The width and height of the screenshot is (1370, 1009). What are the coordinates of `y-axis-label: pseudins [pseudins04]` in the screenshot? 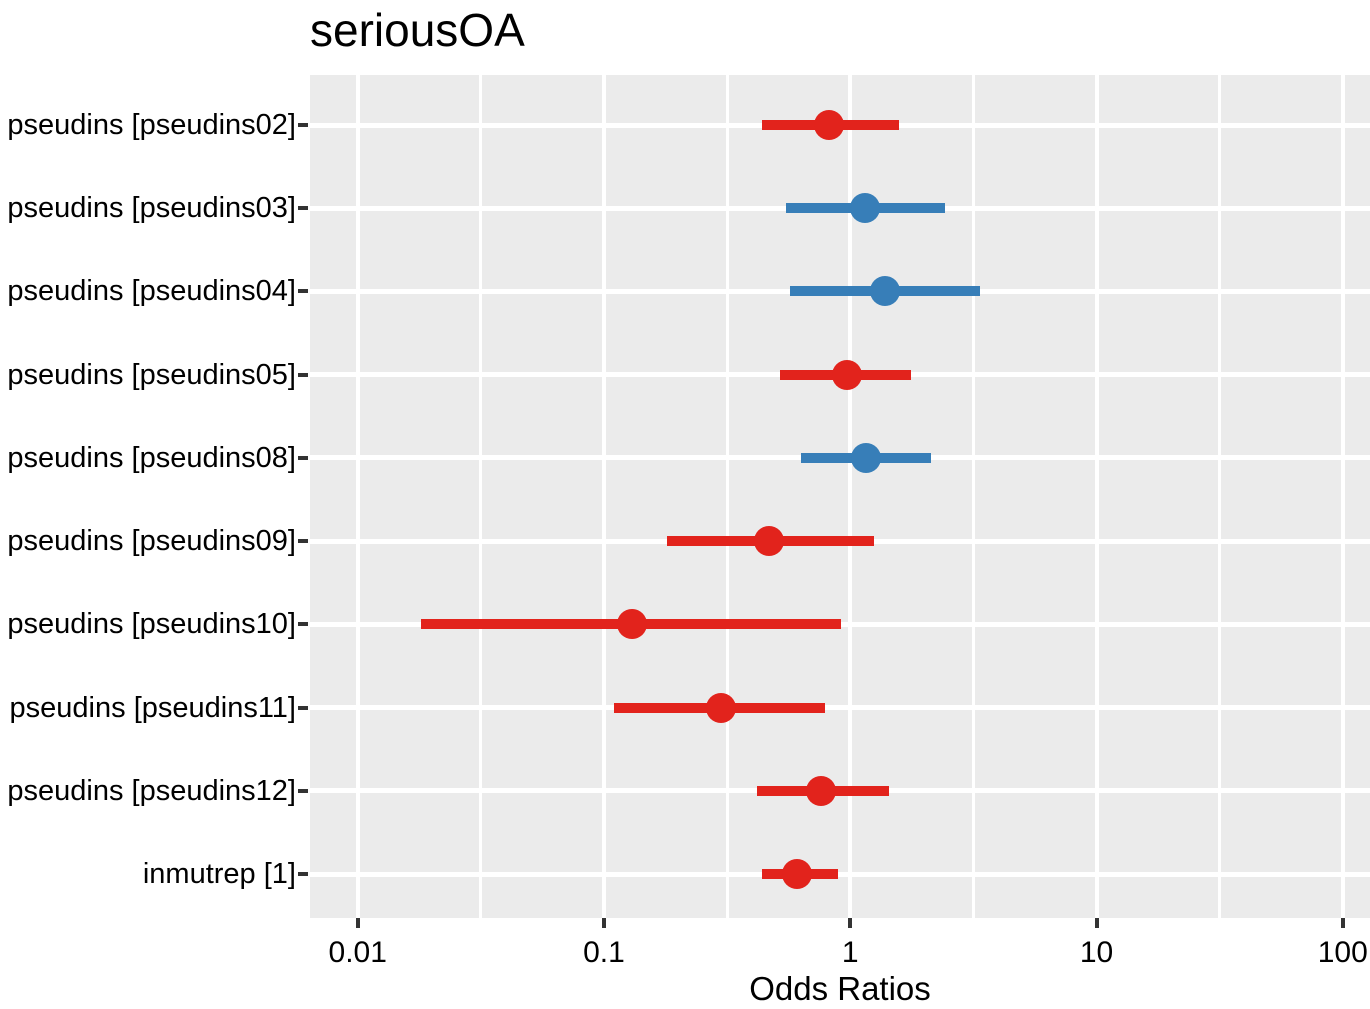 It's located at (151, 291).